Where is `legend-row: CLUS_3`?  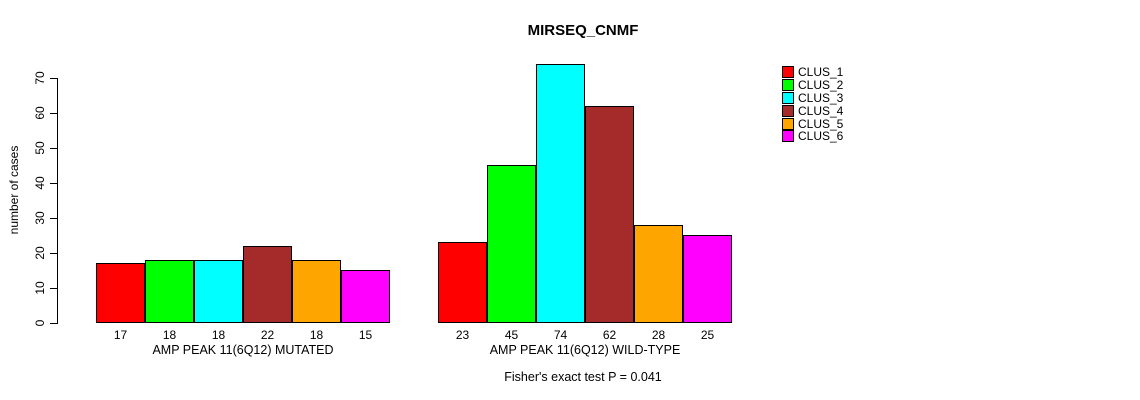
legend-row: CLUS_3 is located at coordinates (813, 98).